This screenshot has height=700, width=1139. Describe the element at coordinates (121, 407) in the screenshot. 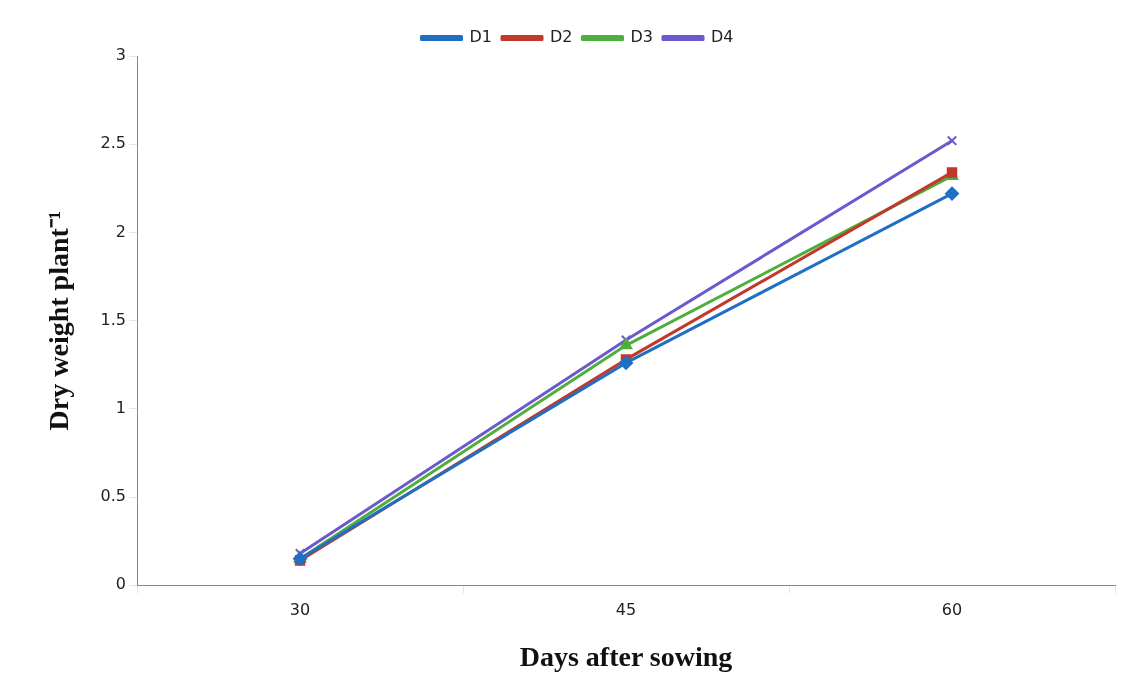

I see `y-tick-label: 1` at that location.